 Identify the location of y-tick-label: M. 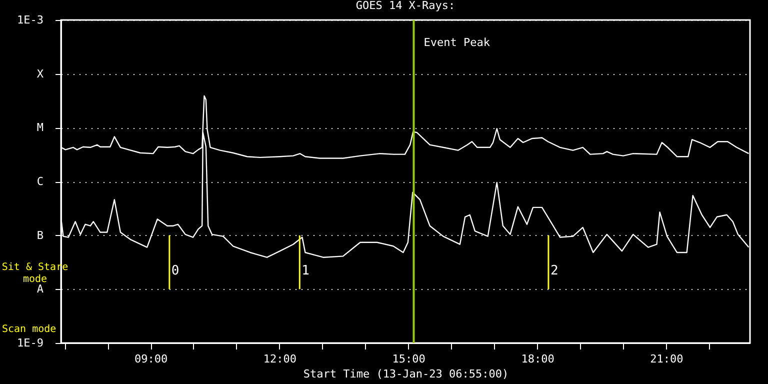
(40, 127).